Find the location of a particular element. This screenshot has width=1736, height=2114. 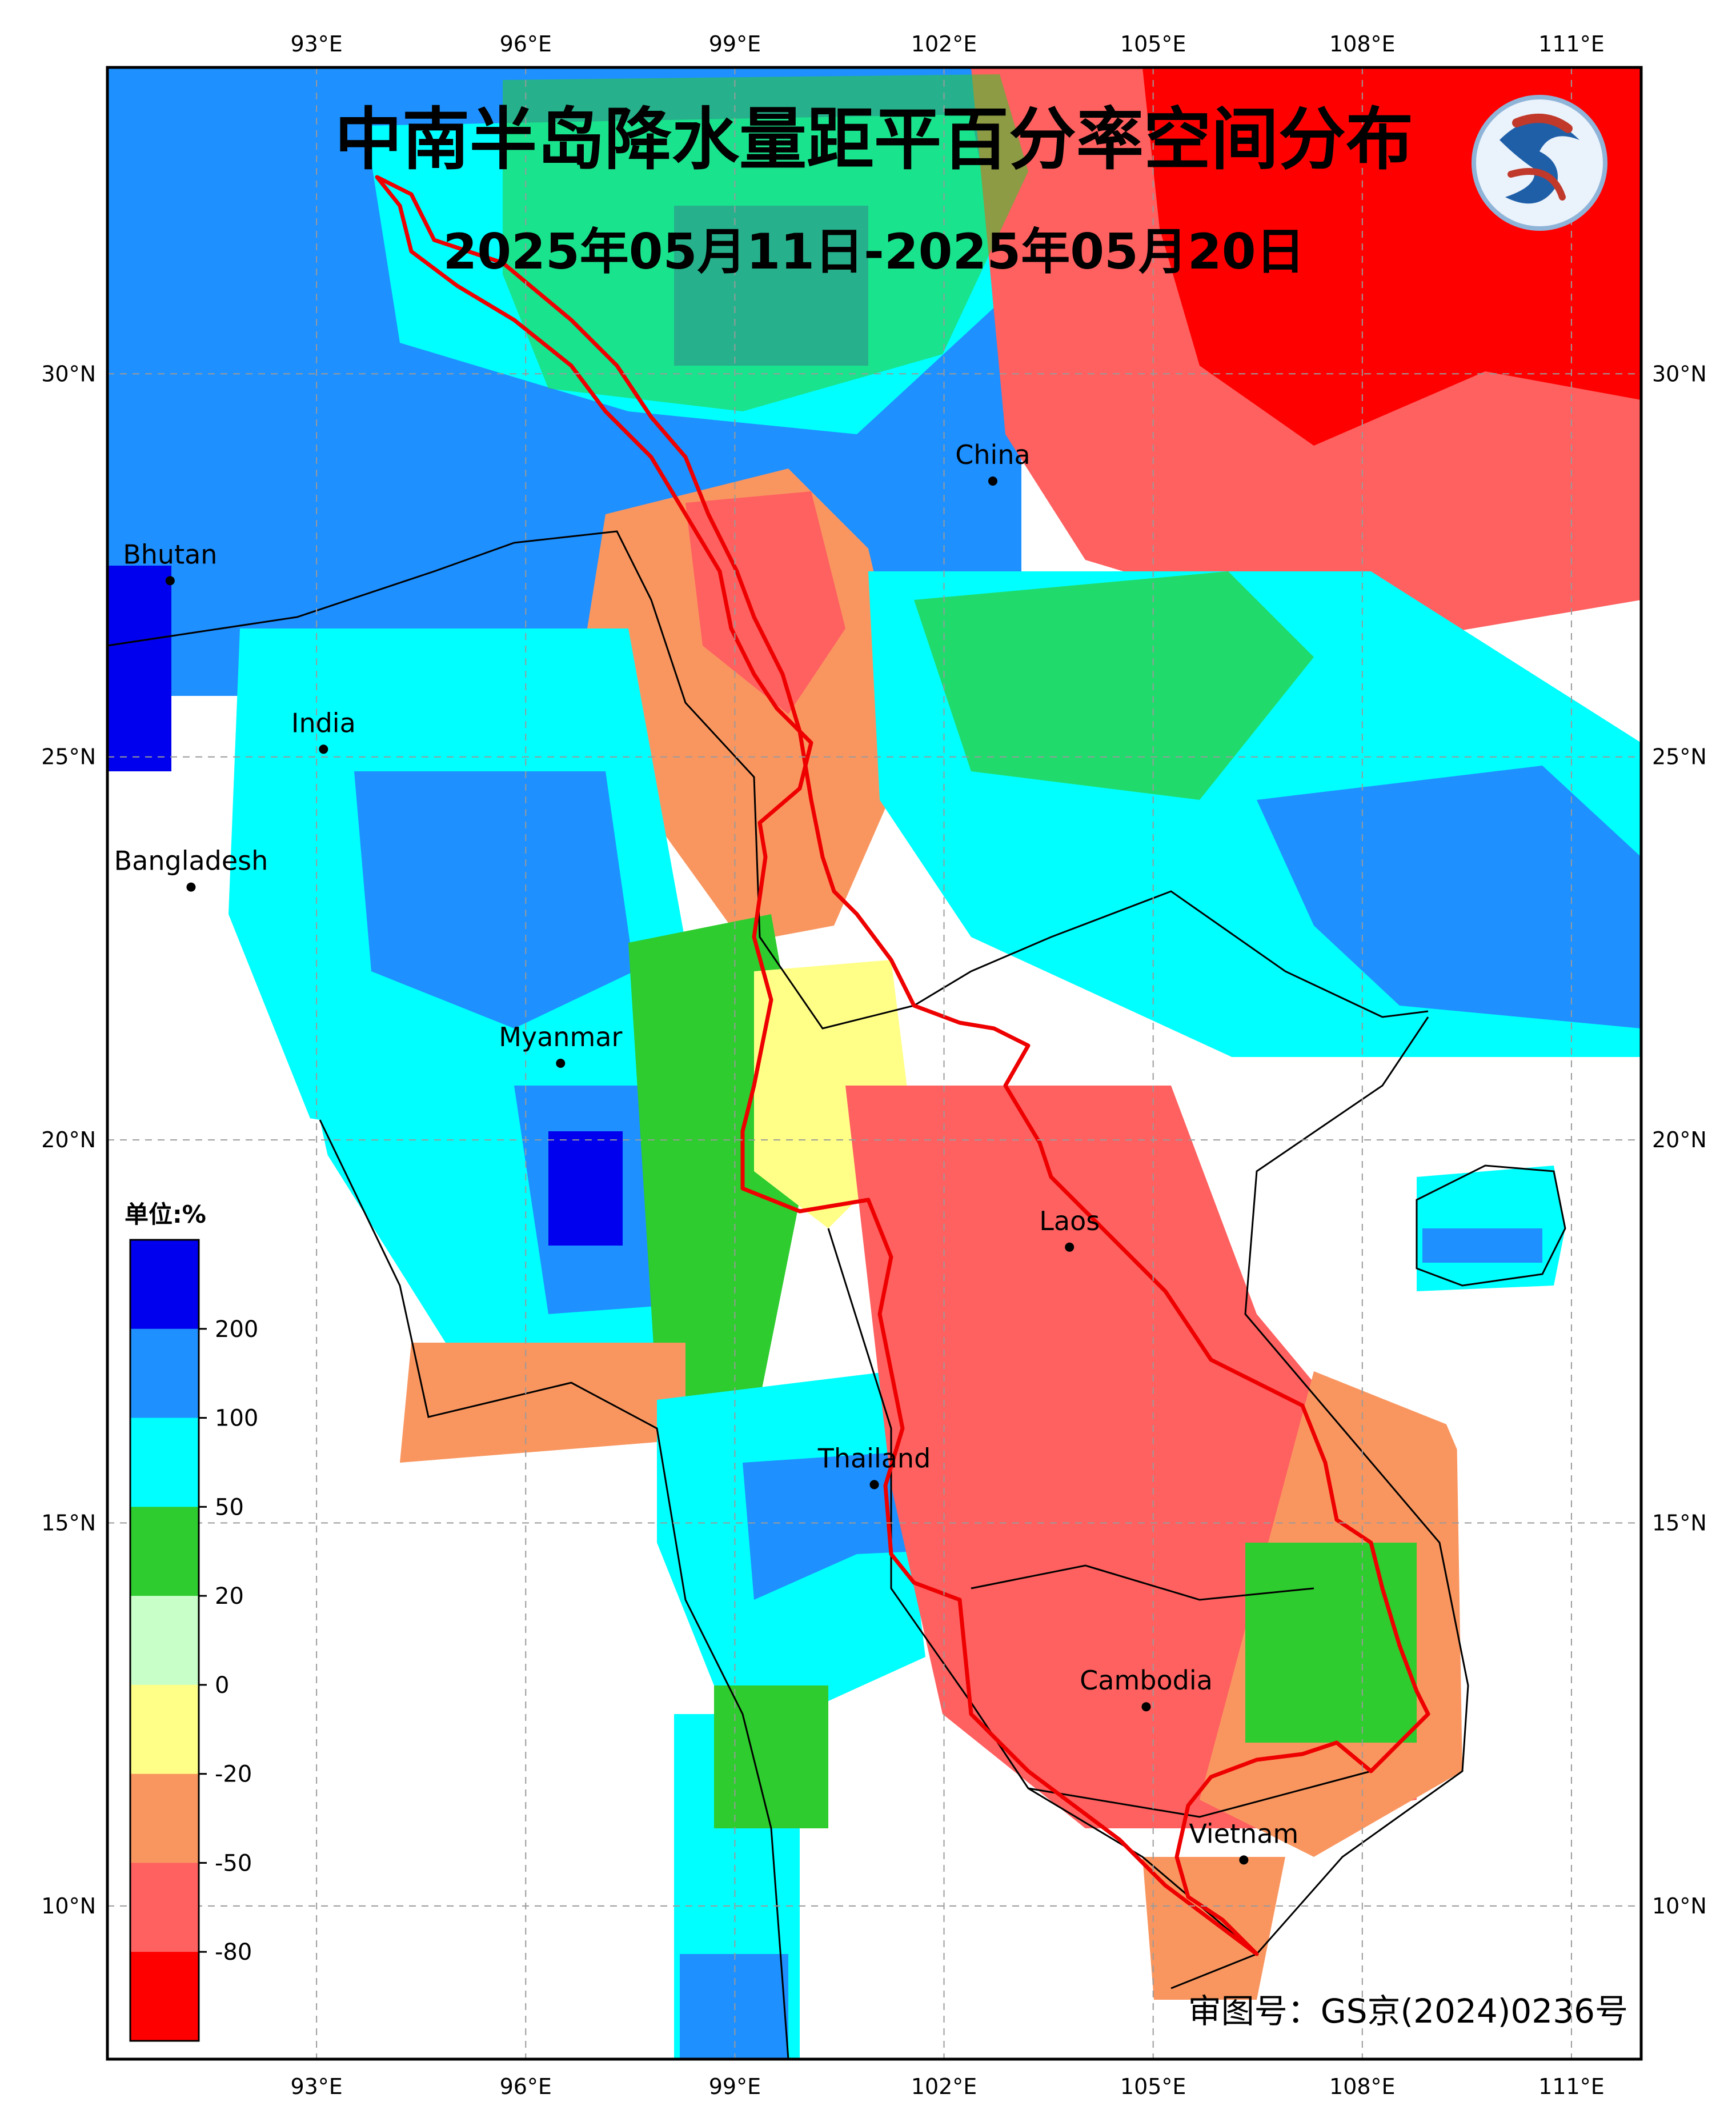

lat-tick-label-right: 10°N is located at coordinates (1679, 1906).